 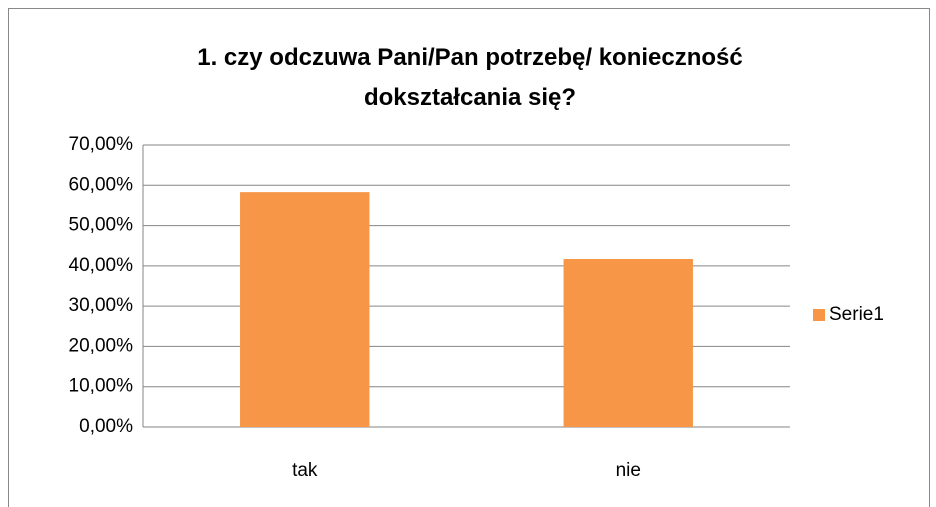 I want to click on x-tick-label: nie, so click(x=628, y=470).